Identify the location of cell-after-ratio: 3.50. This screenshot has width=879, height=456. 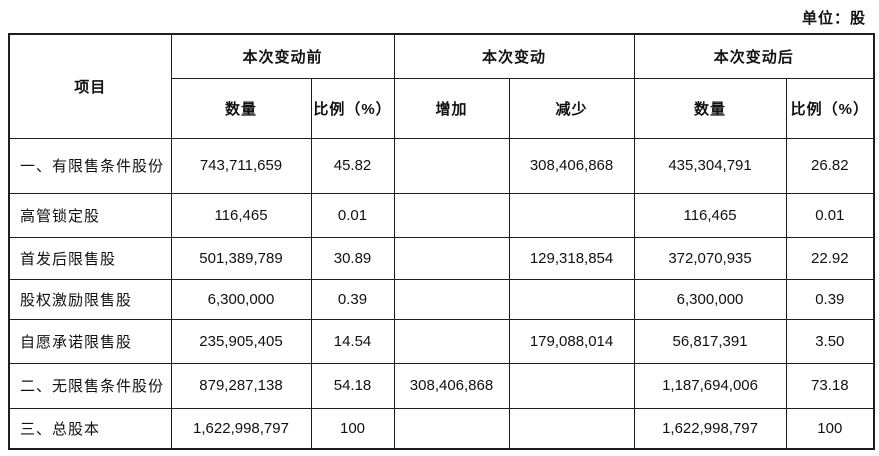
(830, 341).